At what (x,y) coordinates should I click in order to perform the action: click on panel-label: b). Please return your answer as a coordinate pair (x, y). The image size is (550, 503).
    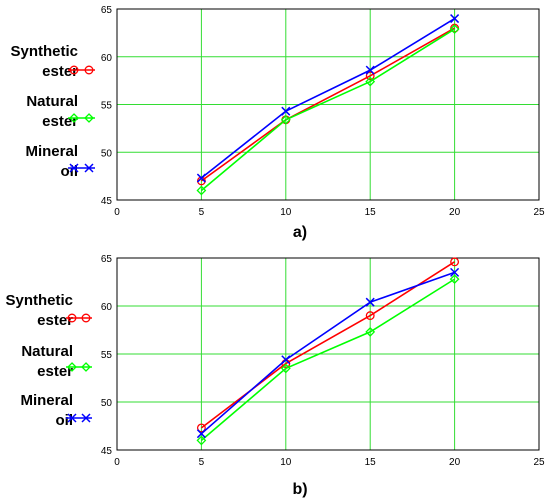
    Looking at the image, I should click on (299, 489).